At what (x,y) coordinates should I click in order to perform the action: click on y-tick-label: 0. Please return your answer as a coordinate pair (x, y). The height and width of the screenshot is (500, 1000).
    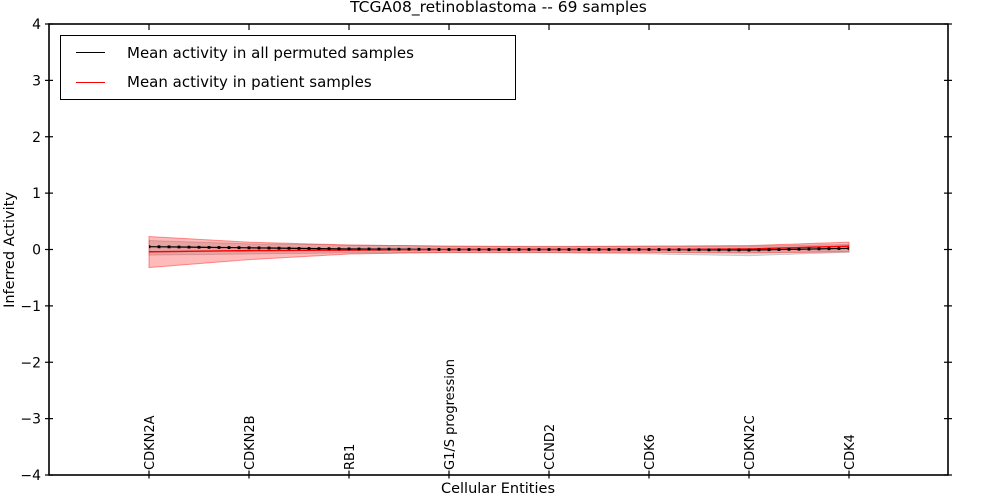
    Looking at the image, I should click on (36, 251).